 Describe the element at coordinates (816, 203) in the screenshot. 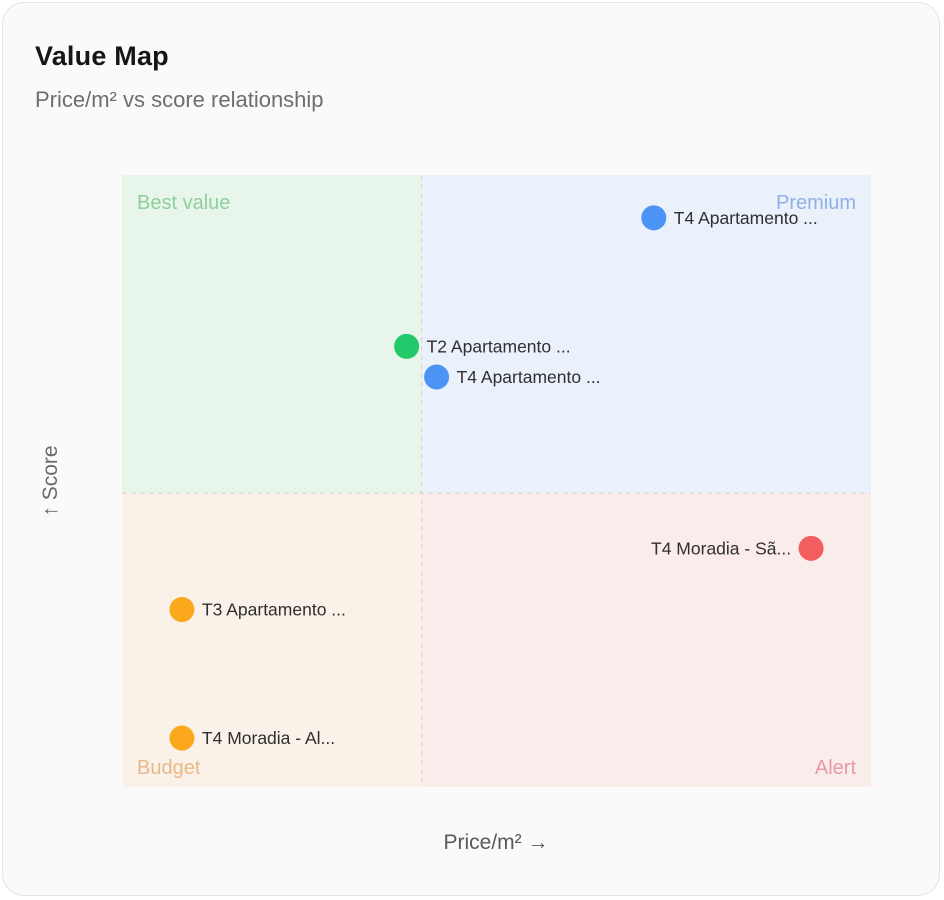

I see `quadrant-label-premium: Premium` at that location.